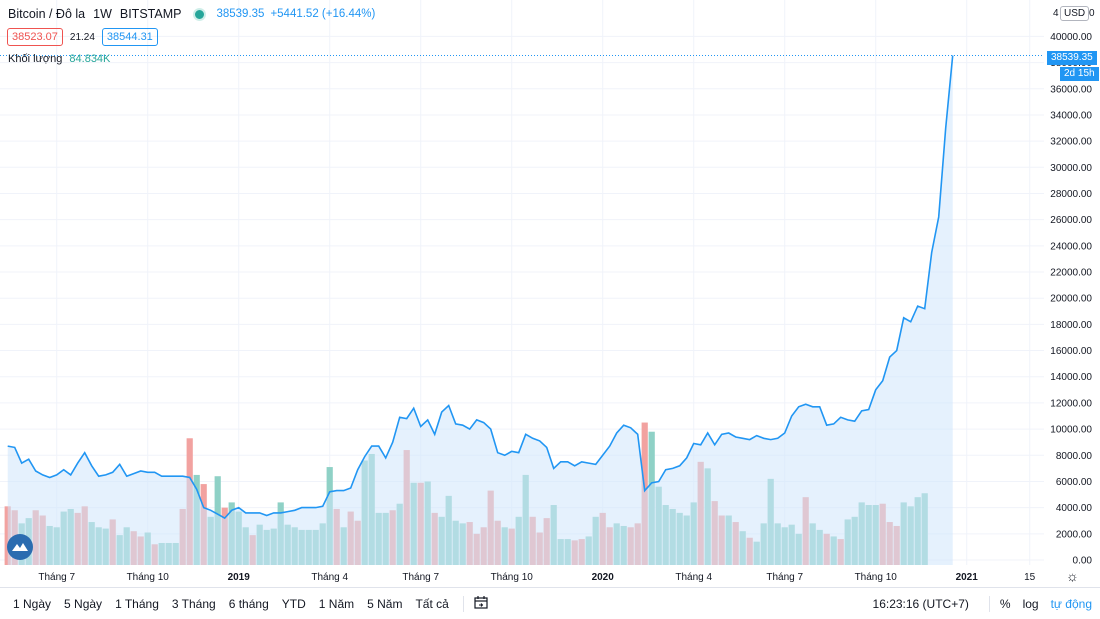  What do you see at coordinates (1083, 561) in the screenshot?
I see `y-tick-label: 0.00` at bounding box center [1083, 561].